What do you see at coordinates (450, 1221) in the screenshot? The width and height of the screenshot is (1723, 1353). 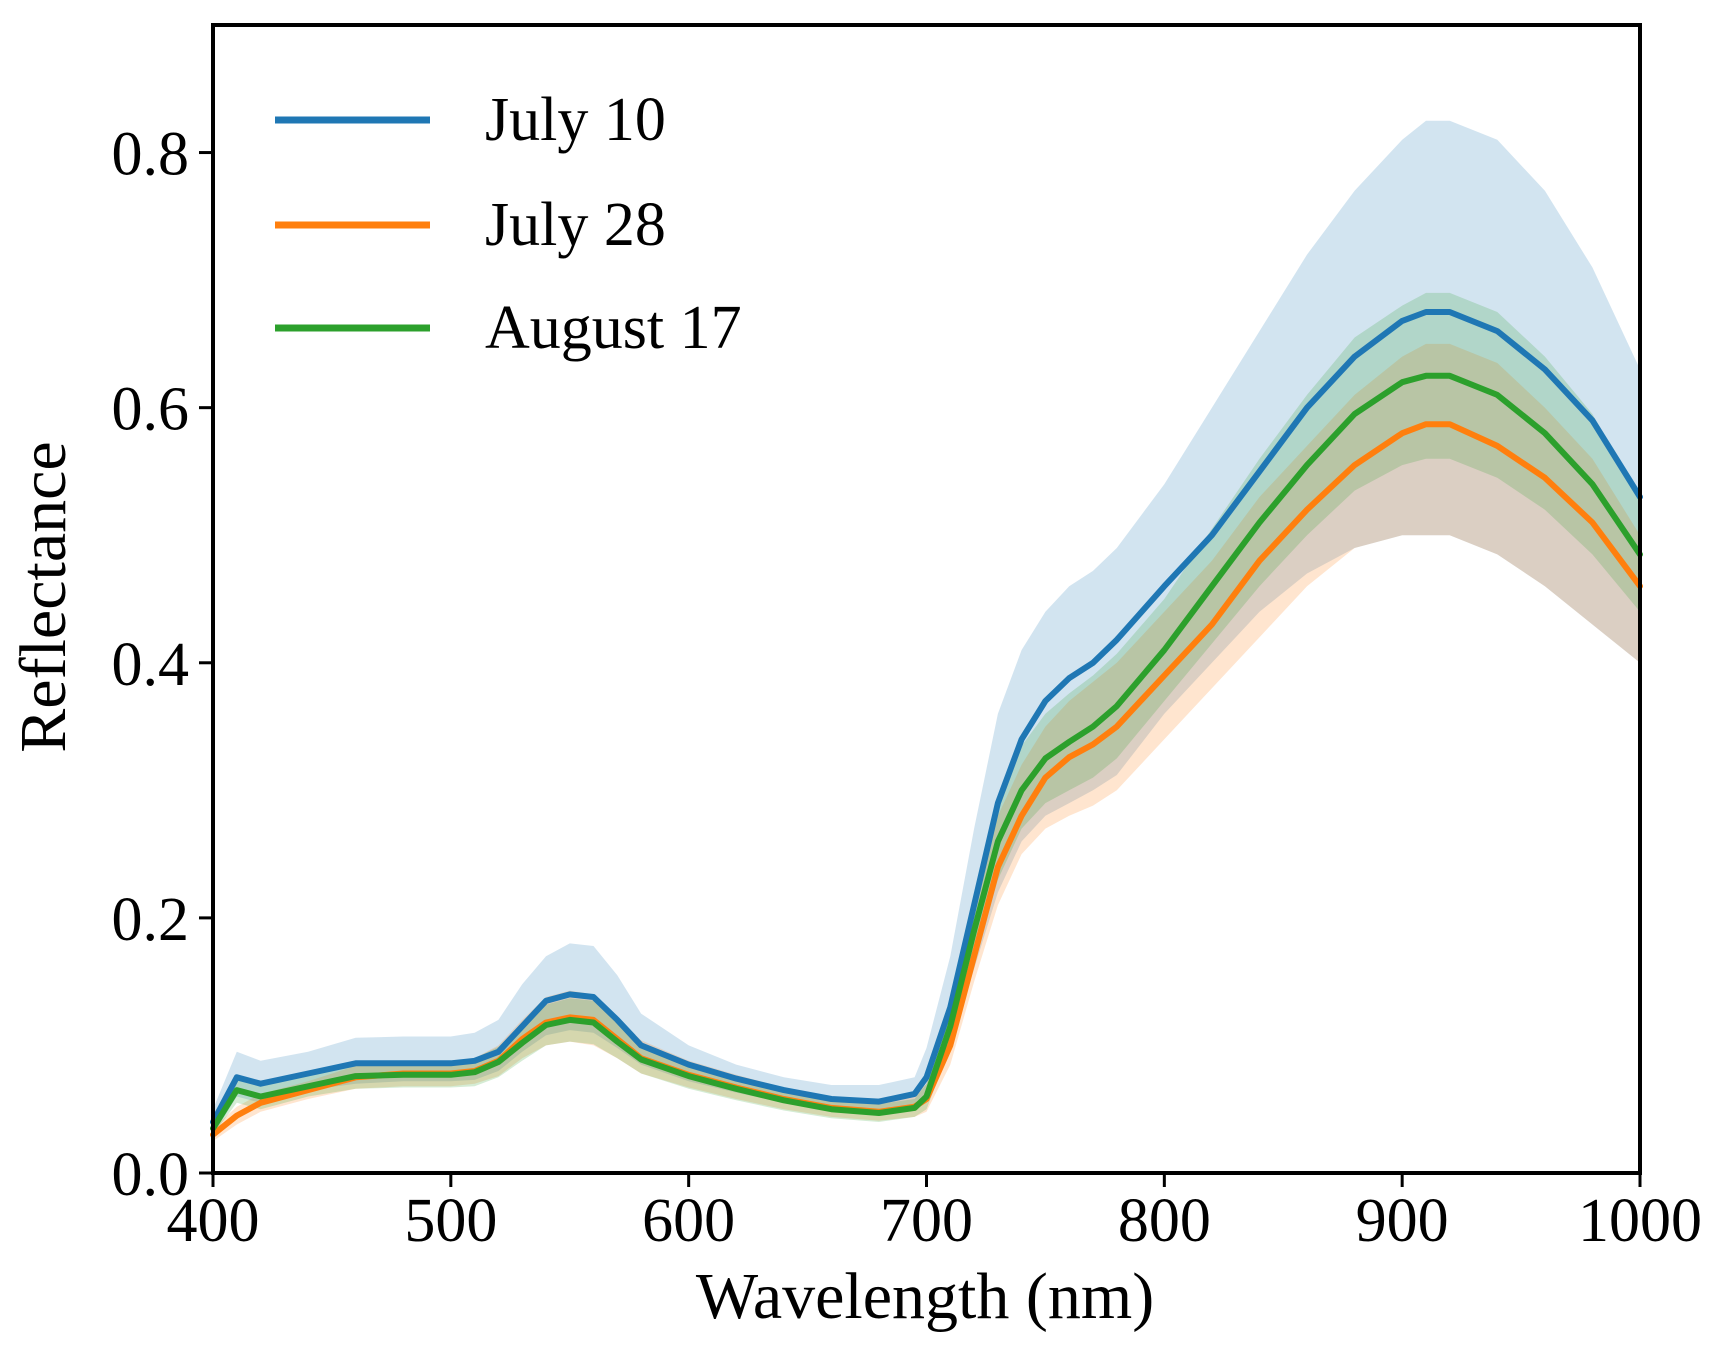 I see `x-tick-label: 500` at bounding box center [450, 1221].